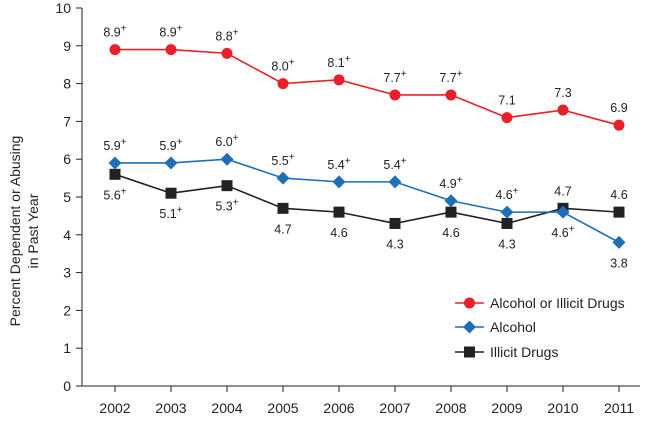  I want to click on x-tick-label: 2006, so click(338, 408).